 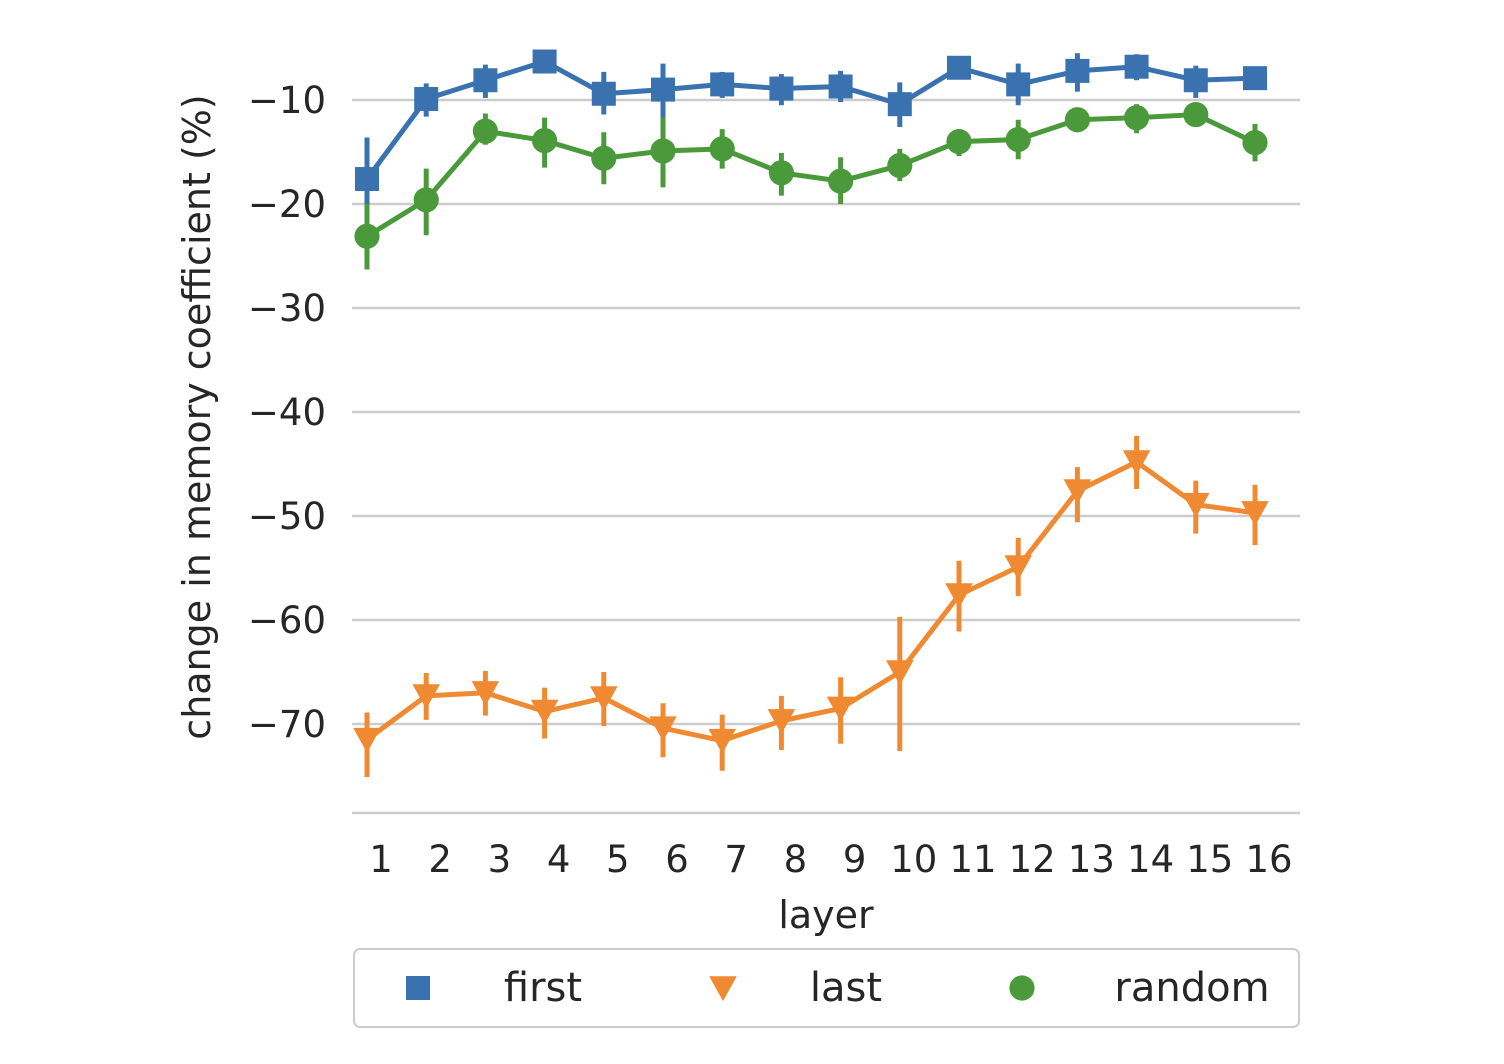 I want to click on x-tick-label: 15, so click(x=1209, y=859).